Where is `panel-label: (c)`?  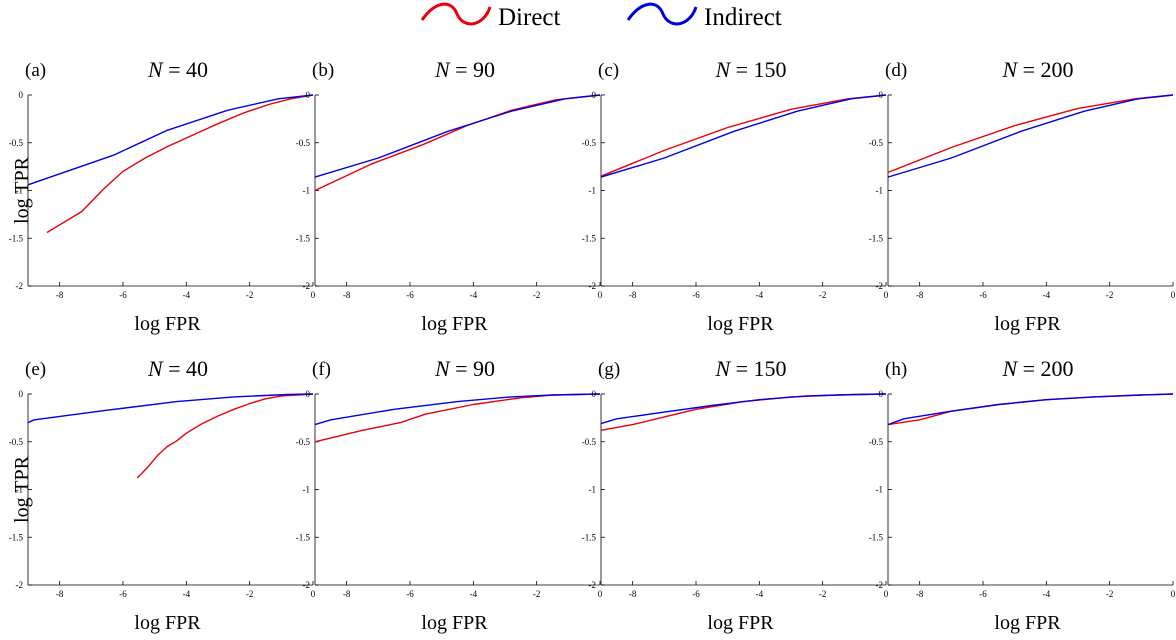
panel-label: (c) is located at coordinates (608, 70).